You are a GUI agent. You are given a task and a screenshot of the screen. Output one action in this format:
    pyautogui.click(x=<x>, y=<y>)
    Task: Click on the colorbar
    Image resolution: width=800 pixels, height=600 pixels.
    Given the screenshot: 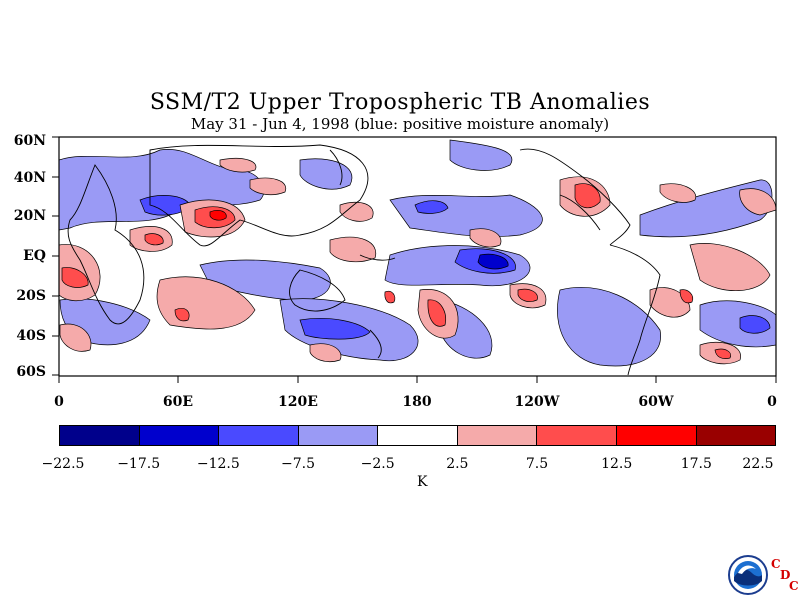 What is the action you would take?
    pyautogui.click(x=417, y=435)
    